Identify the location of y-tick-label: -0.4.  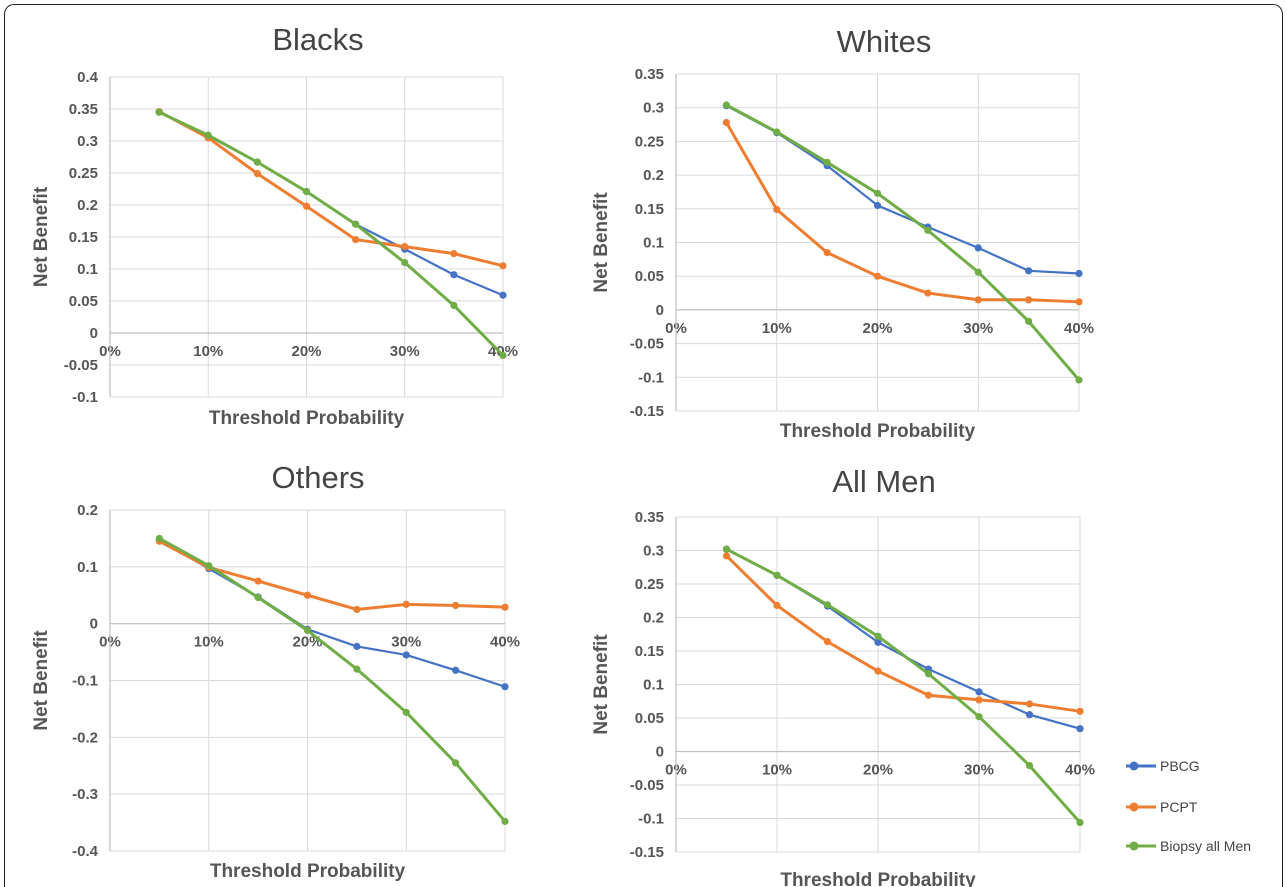
(85, 851).